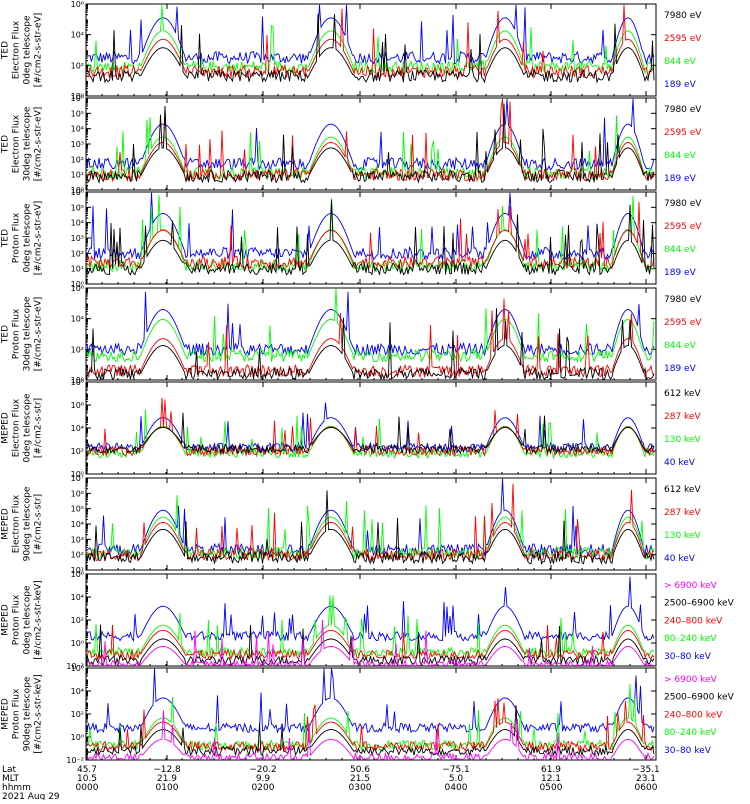 The image size is (750, 804). I want to click on footer-row-label: hhmm, so click(16, 788).